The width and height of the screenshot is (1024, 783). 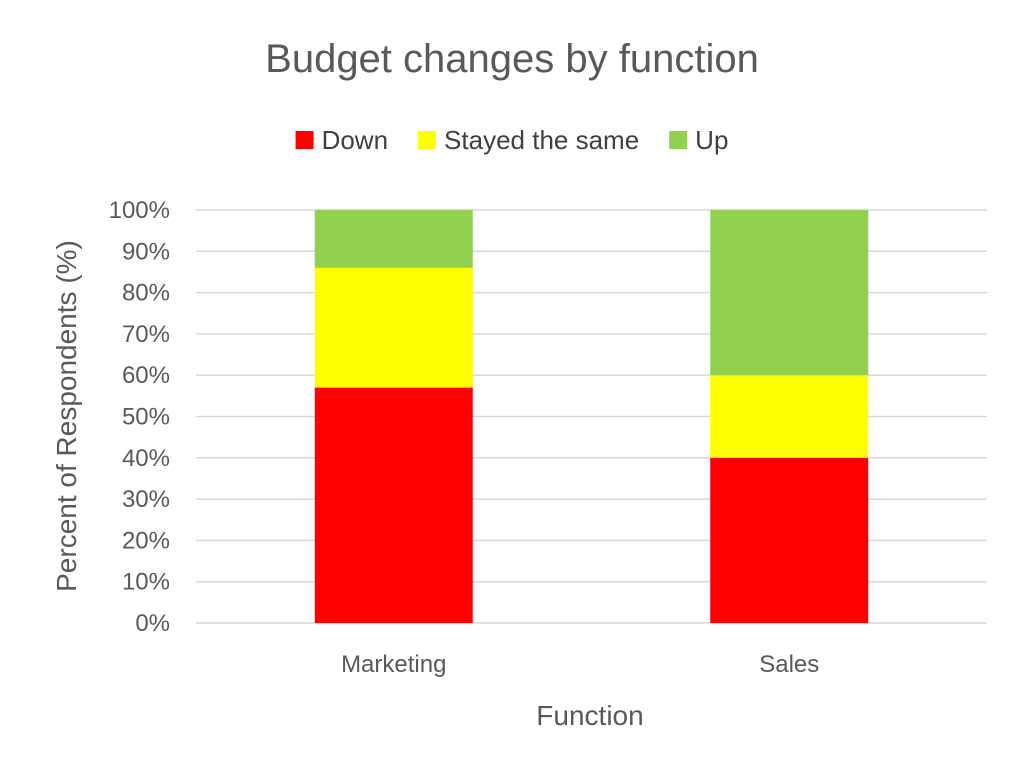 What do you see at coordinates (393, 664) in the screenshot?
I see `x-tick-label: Marketing` at bounding box center [393, 664].